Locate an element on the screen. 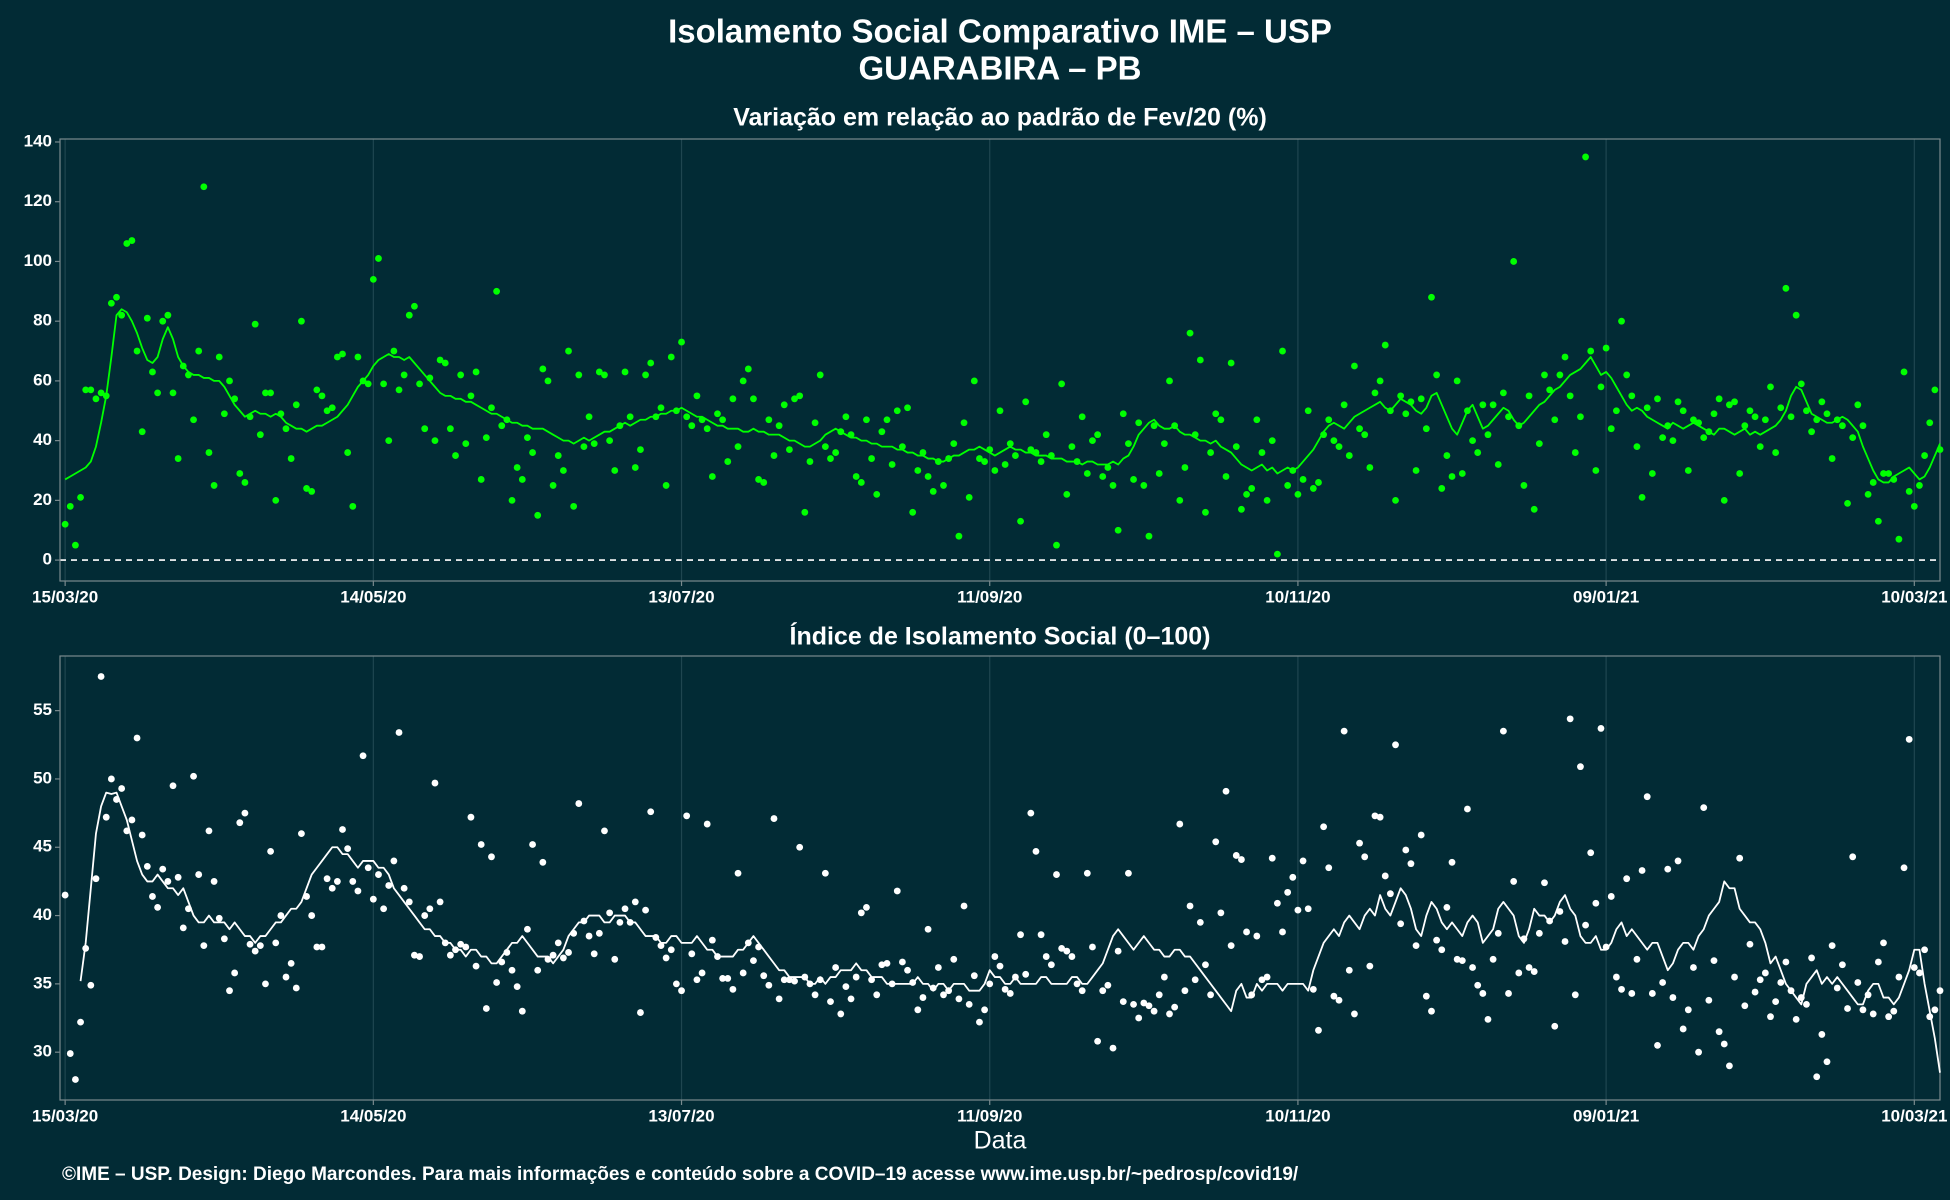 This screenshot has width=1950, height=1200. y-tick-label: 30 is located at coordinates (42, 1051).